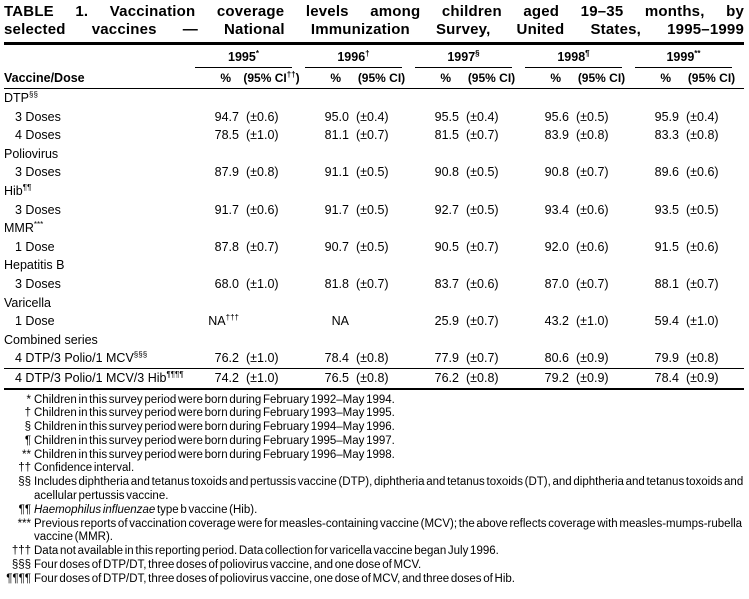 The width and height of the screenshot is (749, 599). What do you see at coordinates (336, 283) in the screenshot?
I see `pct-cell: 81.8` at bounding box center [336, 283].